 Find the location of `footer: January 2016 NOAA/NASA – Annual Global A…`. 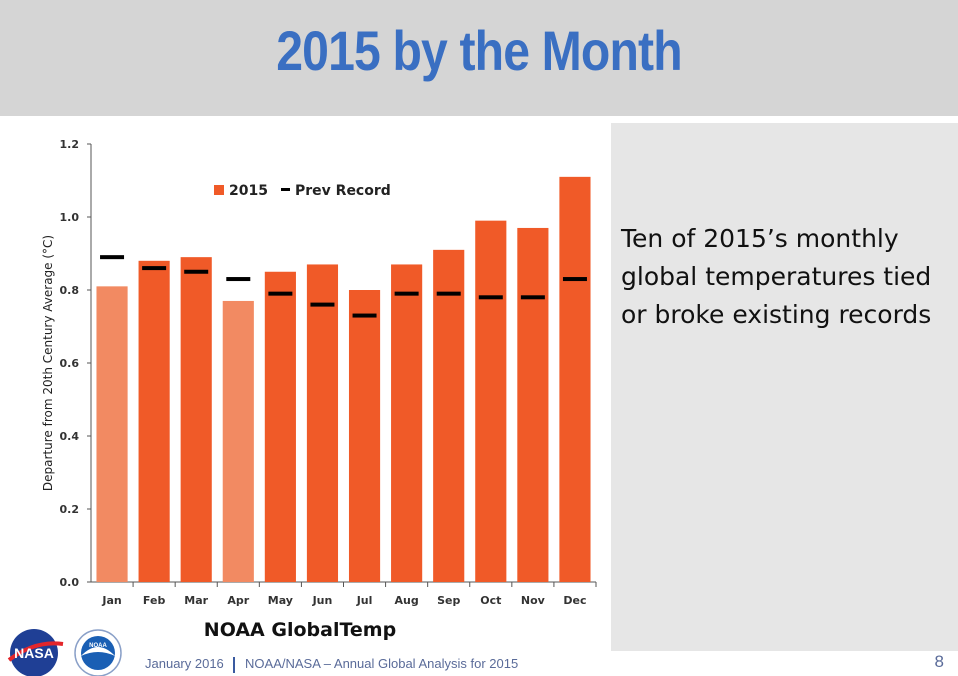

footer: January 2016 NOAA/NASA – Annual Global A… is located at coordinates (331, 664).